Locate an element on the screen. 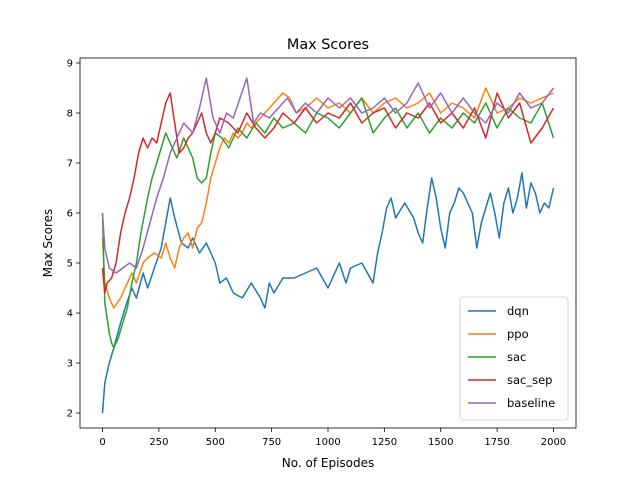 Image resolution: width=640 pixels, height=484 pixels. y-axis: 2 3 4 5 6 7 8 9 is located at coordinates (73, 239).